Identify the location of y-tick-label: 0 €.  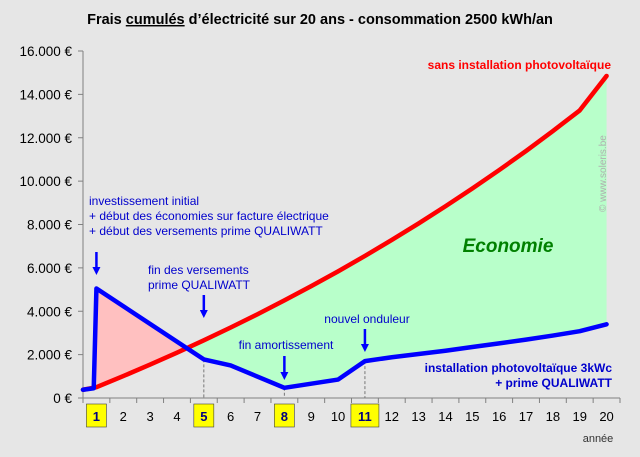
(62, 398).